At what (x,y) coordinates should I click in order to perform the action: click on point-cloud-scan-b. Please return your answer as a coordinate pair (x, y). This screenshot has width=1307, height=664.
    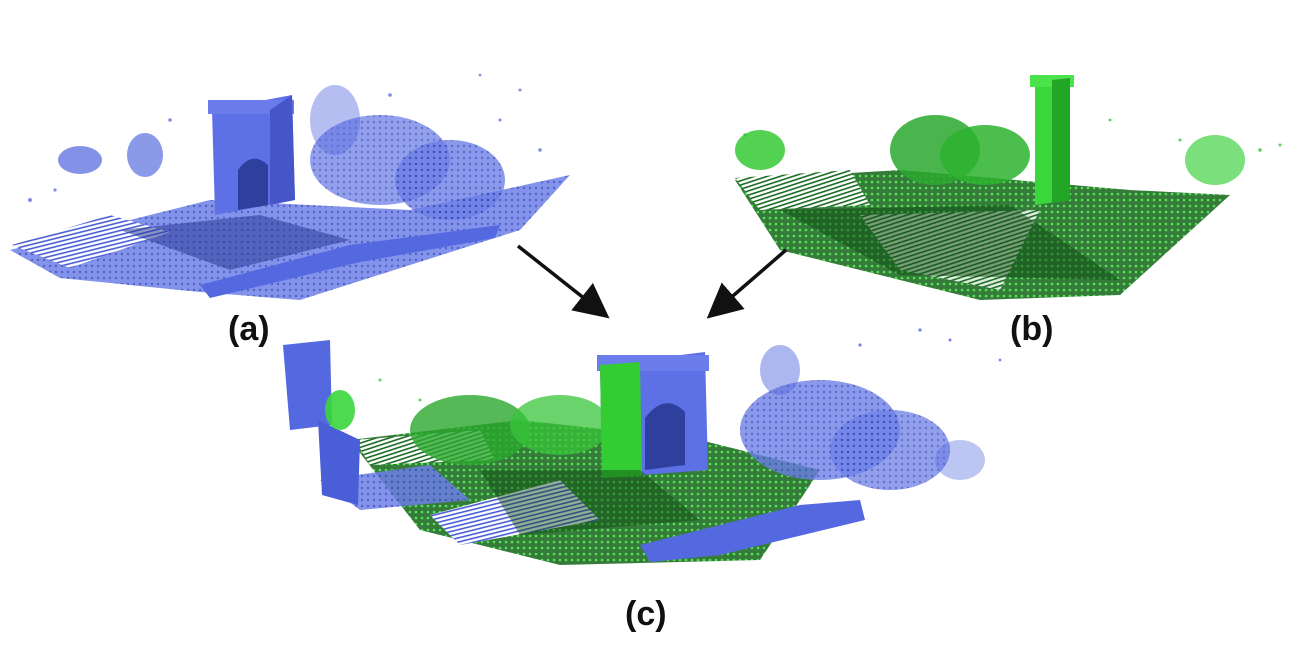
    Looking at the image, I should click on (1008, 187).